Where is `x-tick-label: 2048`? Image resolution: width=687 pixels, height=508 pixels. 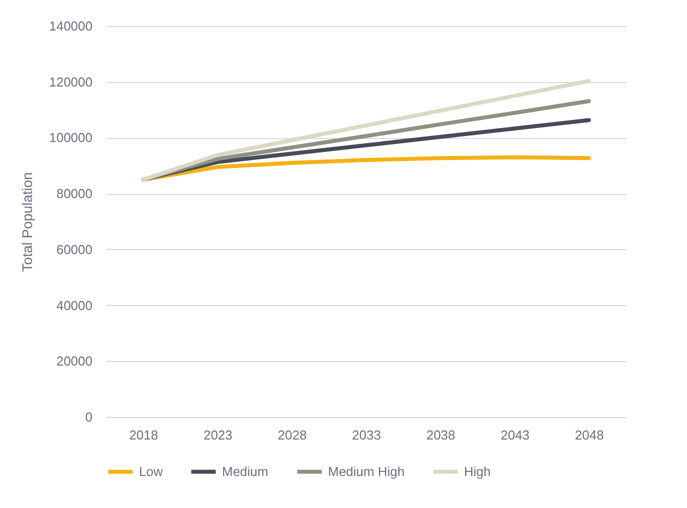 x-tick-label: 2048 is located at coordinates (589, 435).